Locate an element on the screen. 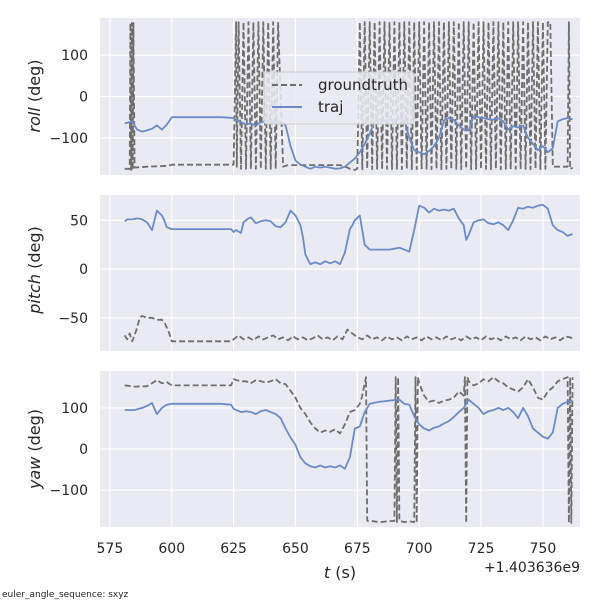 The image size is (600, 600). xtick-label: 675 is located at coordinates (357, 549).